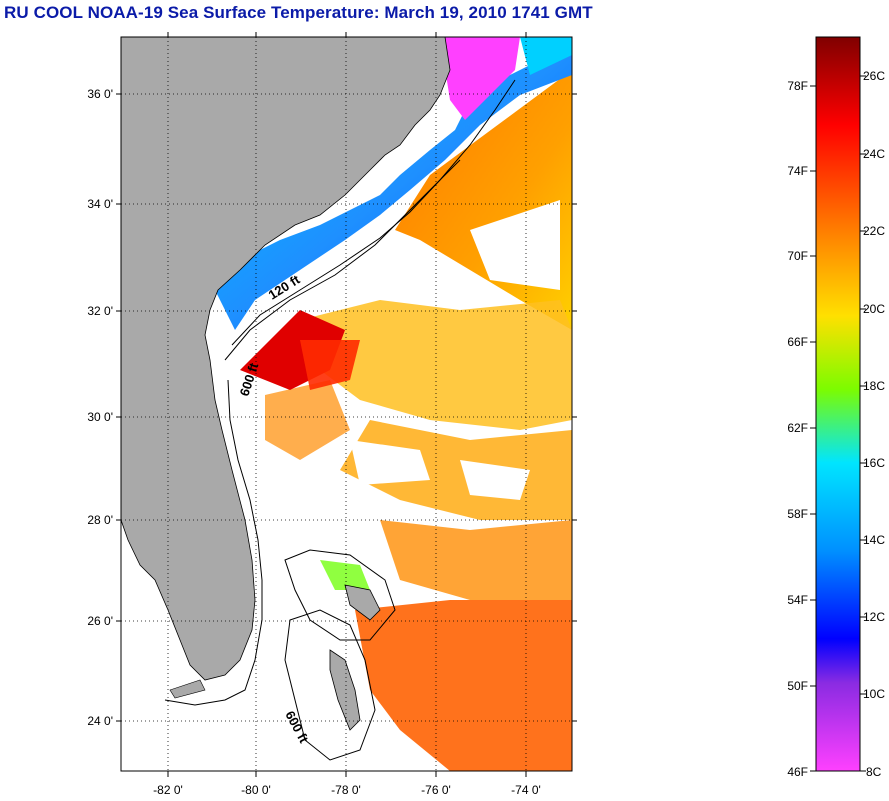 This screenshot has width=889, height=801. I want to click on scale-f-66: 66F, so click(797, 342).